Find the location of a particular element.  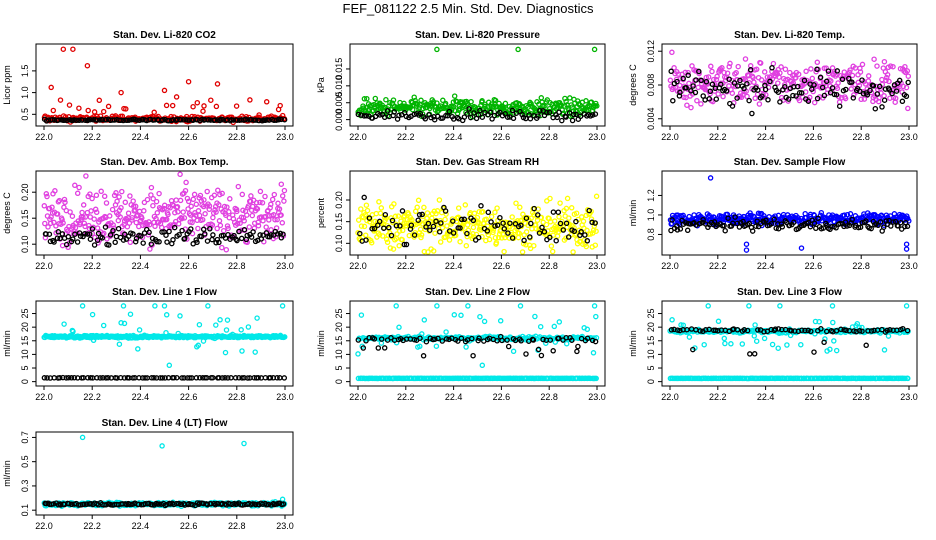

plot-frame is located at coordinates (477, 343).